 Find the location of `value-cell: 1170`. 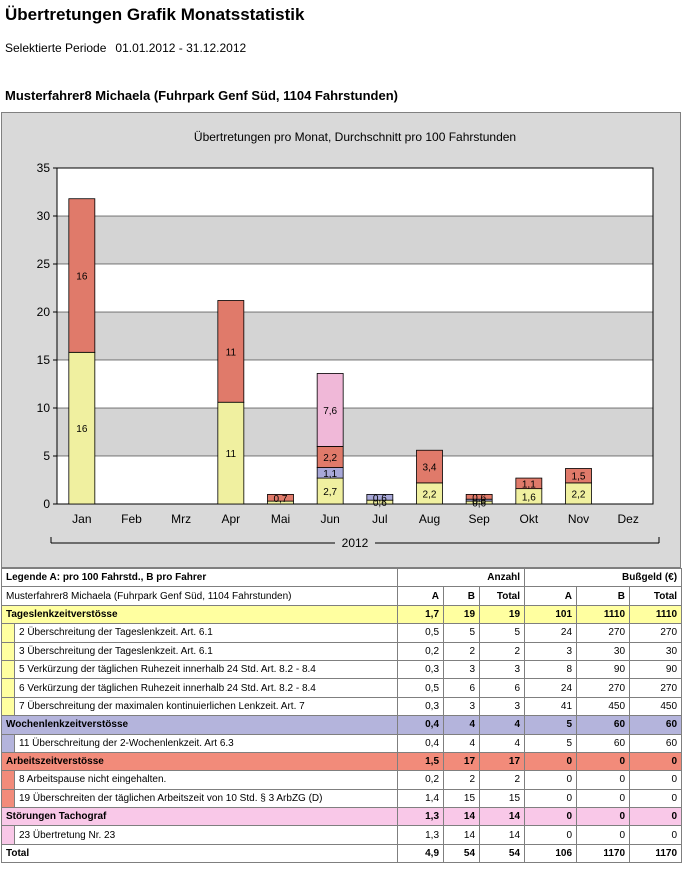

value-cell: 1170 is located at coordinates (655, 853).